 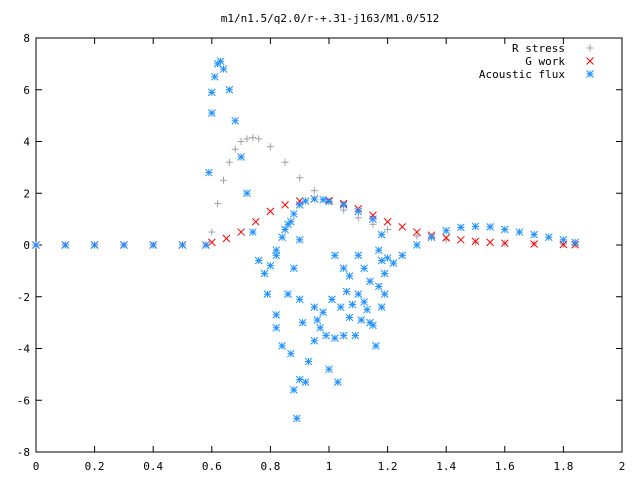 What do you see at coordinates (36, 466) in the screenshot?
I see `x-tick-label: 0` at bounding box center [36, 466].